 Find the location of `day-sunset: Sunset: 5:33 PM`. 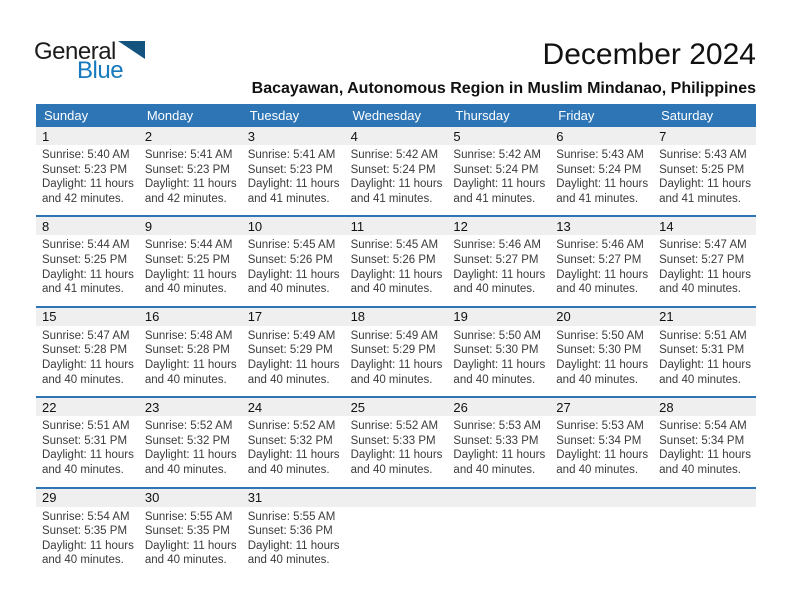

day-sunset: Sunset: 5:33 PM is located at coordinates (393, 440).